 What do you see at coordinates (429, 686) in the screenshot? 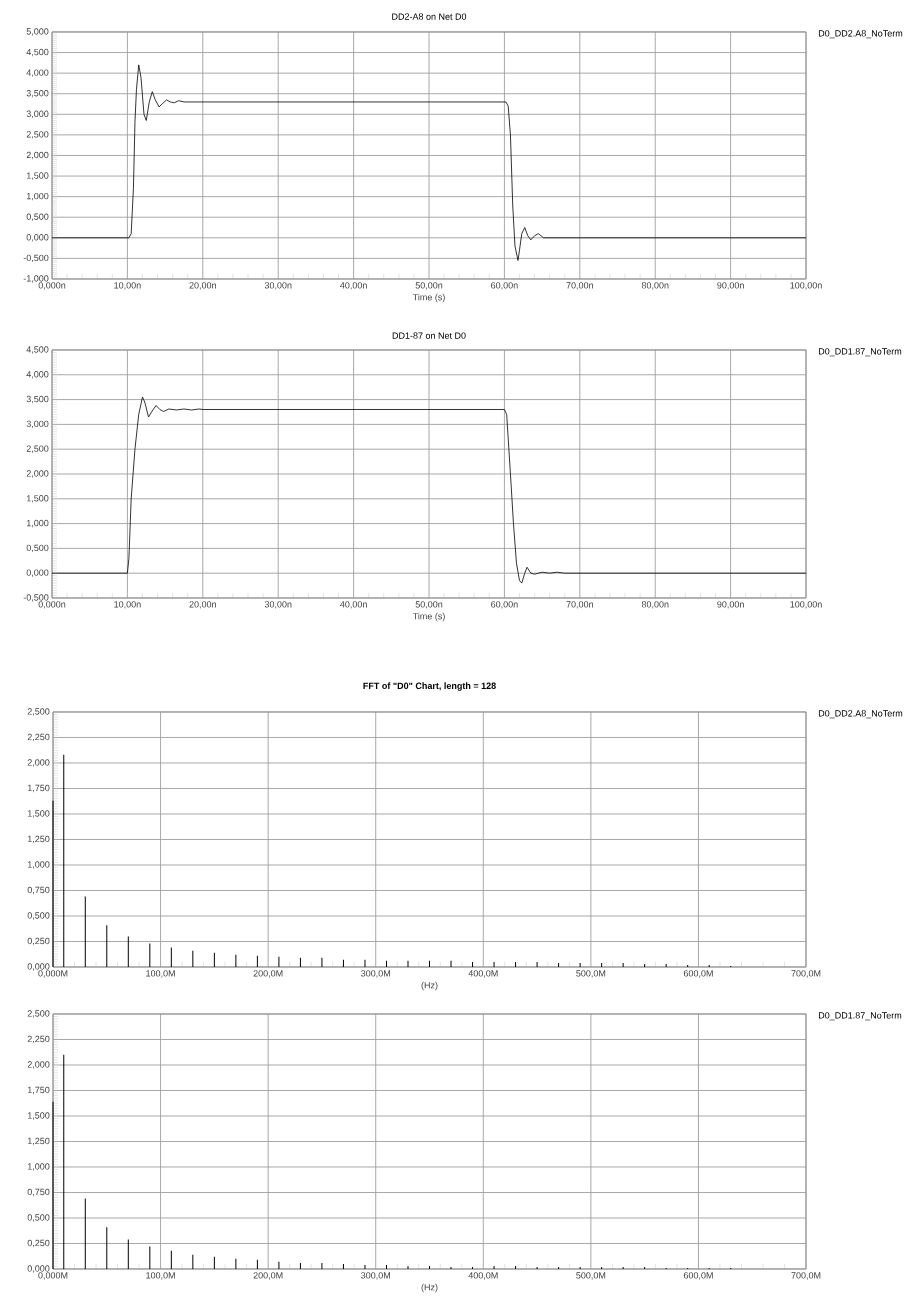
I see `chart-title: FFT of "D0" Chart, length = 128` at bounding box center [429, 686].